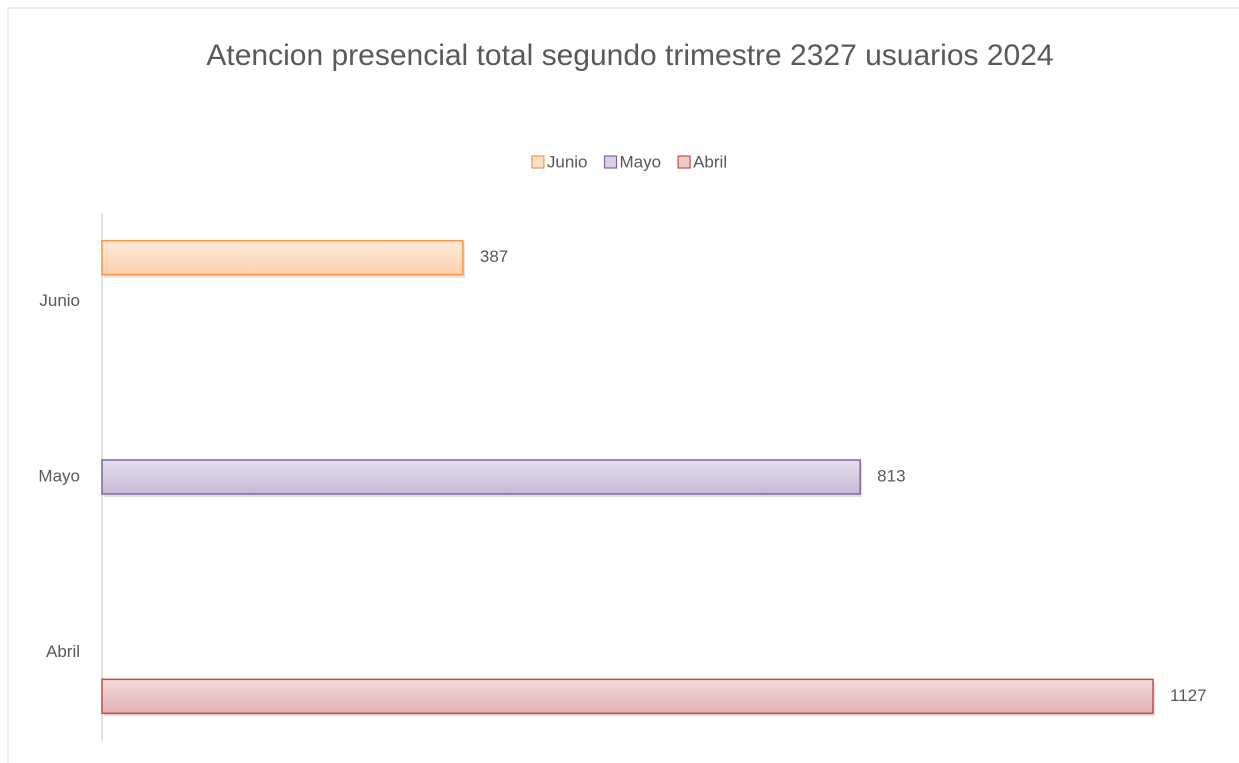 The image size is (1239, 763). Describe the element at coordinates (494, 256) in the screenshot. I see `data-label: 387` at that location.